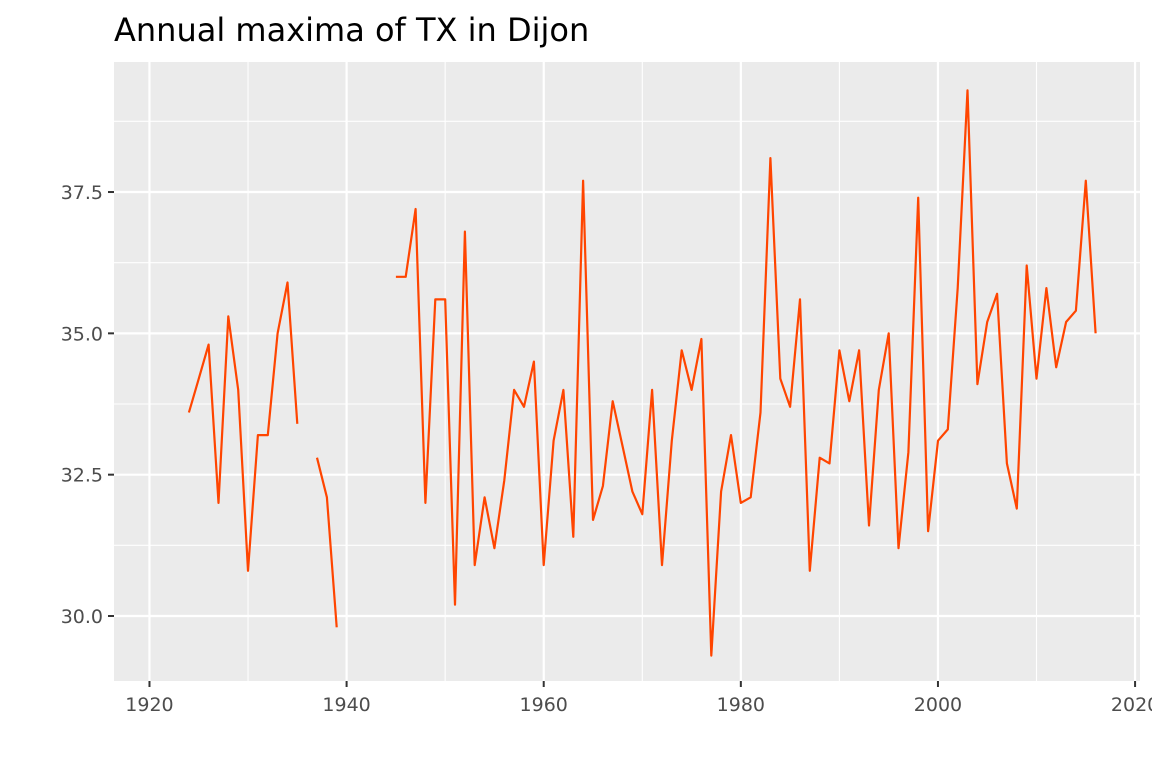 This screenshot has height=768, width=1152. I want to click on y-axis: 30.0 32.5 35.0 37.5, so click(87, 405).